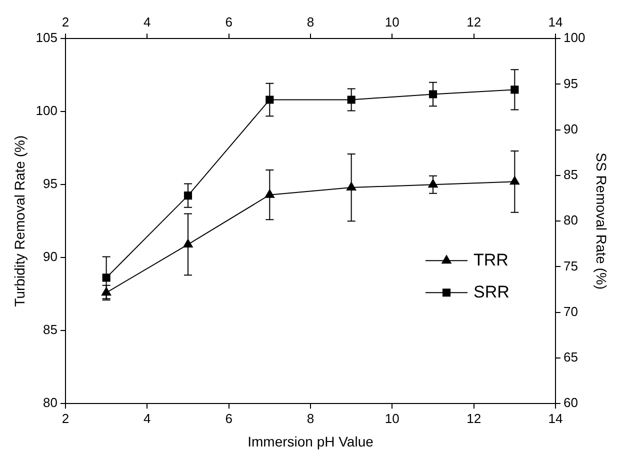 This screenshot has width=625, height=463. What do you see at coordinates (47, 38) in the screenshot?
I see `y-tick-label: 105` at bounding box center [47, 38].